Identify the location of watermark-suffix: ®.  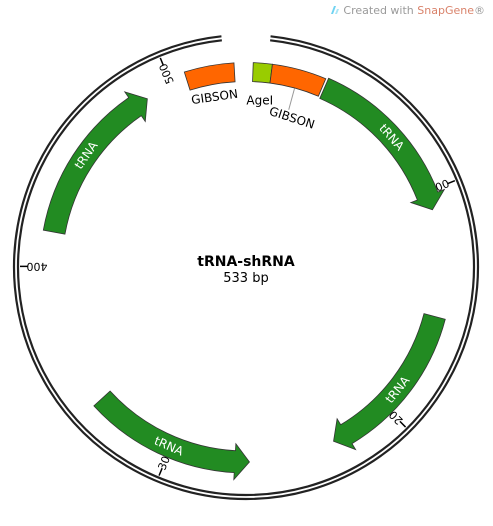
(479, 10).